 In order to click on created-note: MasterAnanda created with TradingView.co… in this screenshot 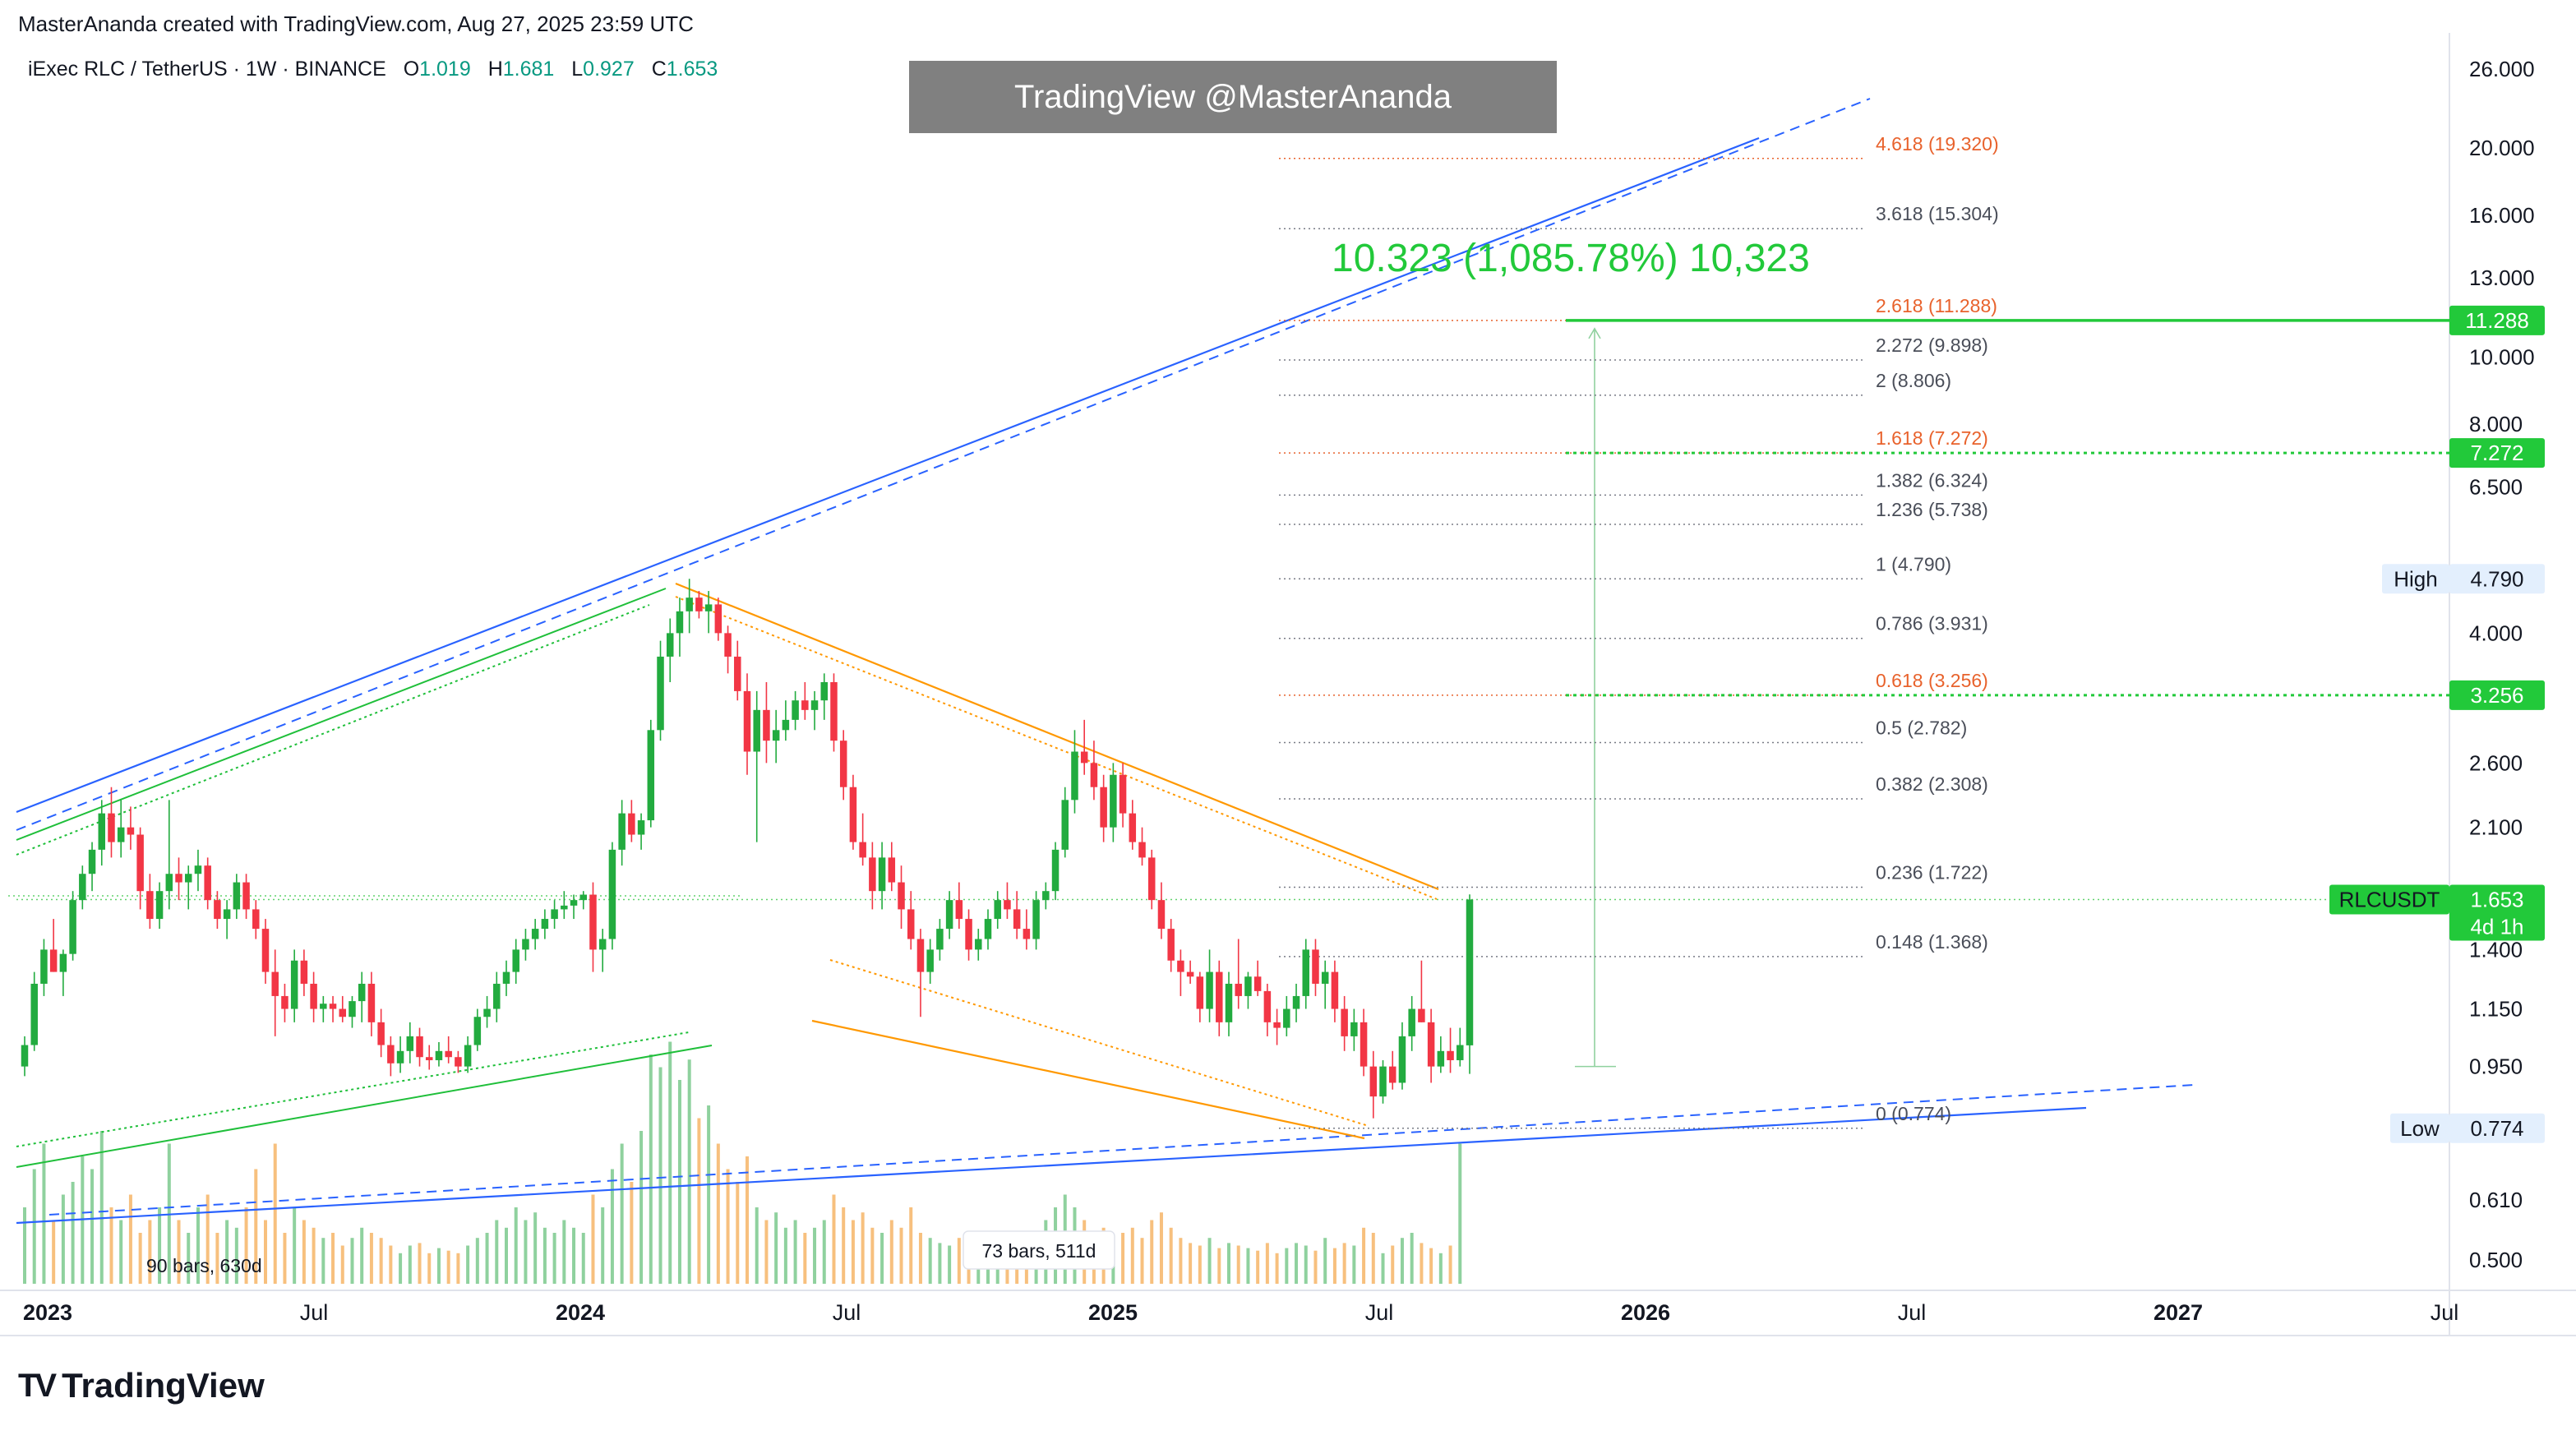, I will do `click(356, 24)`.